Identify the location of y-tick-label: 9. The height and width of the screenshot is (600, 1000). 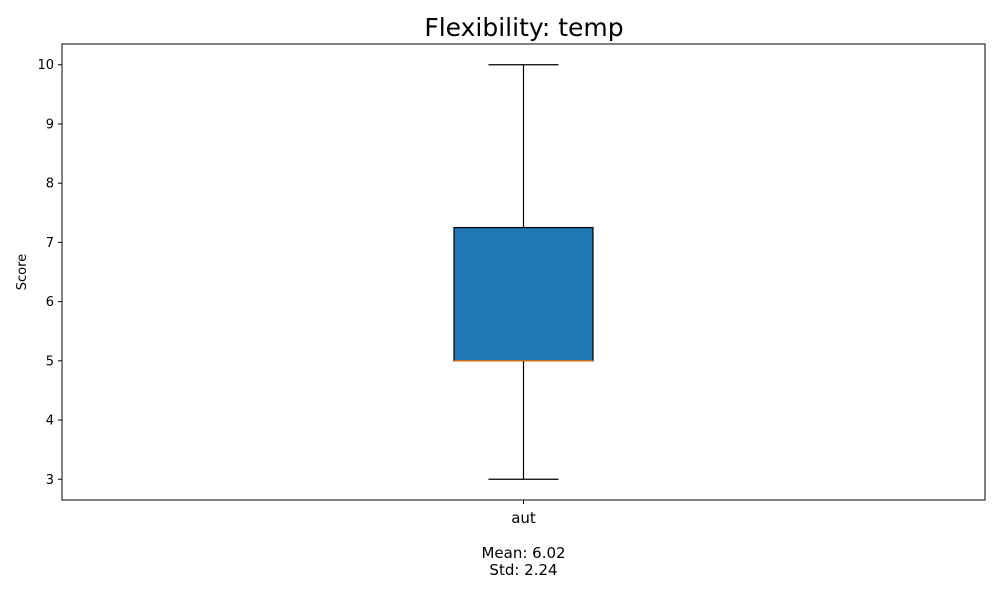
(50, 124).